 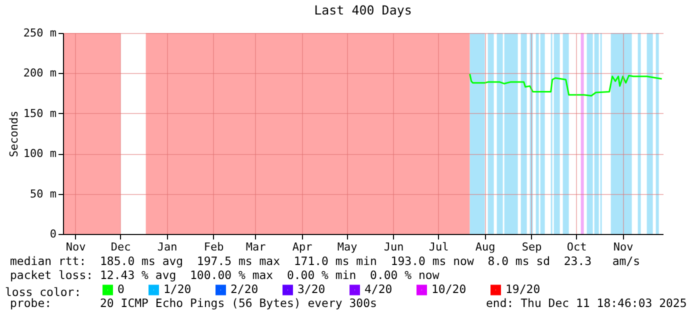 What do you see at coordinates (13, 134) in the screenshot?
I see `y-axis-title: Seconds` at bounding box center [13, 134].